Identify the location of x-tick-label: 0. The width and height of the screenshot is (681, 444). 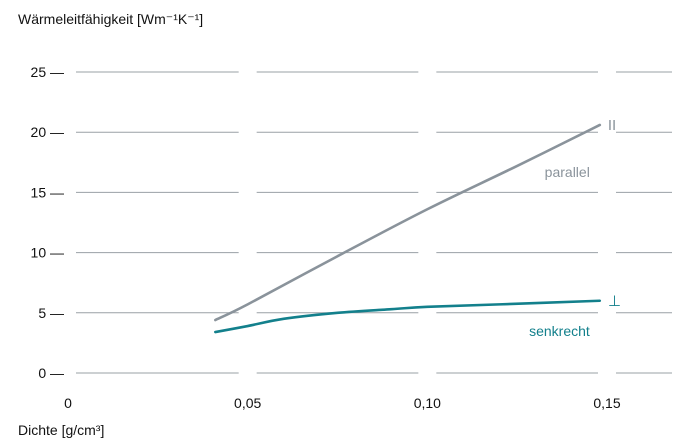
(68, 403).